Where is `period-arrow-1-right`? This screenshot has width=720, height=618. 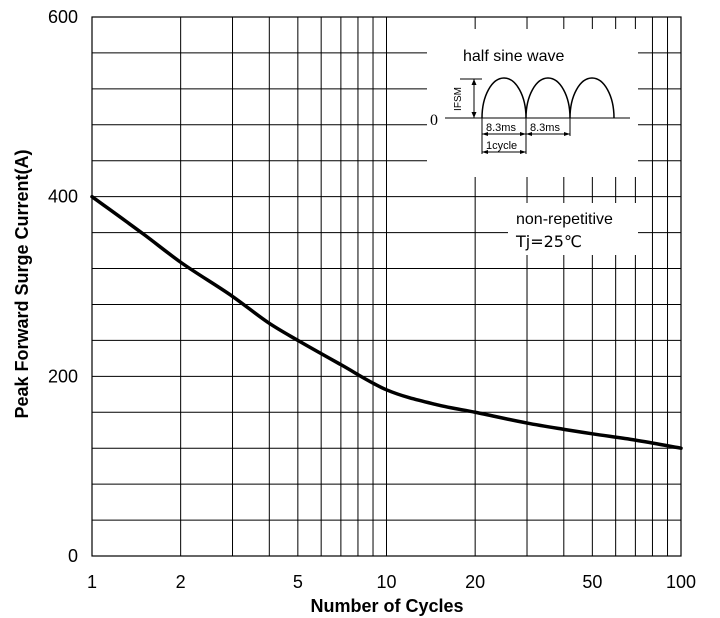
period-arrow-1-right is located at coordinates (523, 134).